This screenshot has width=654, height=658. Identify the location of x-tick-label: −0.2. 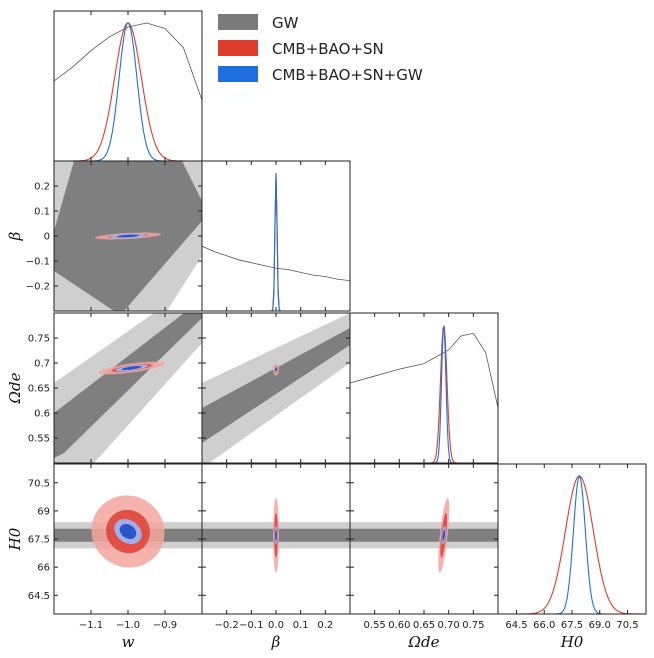
(227, 625).